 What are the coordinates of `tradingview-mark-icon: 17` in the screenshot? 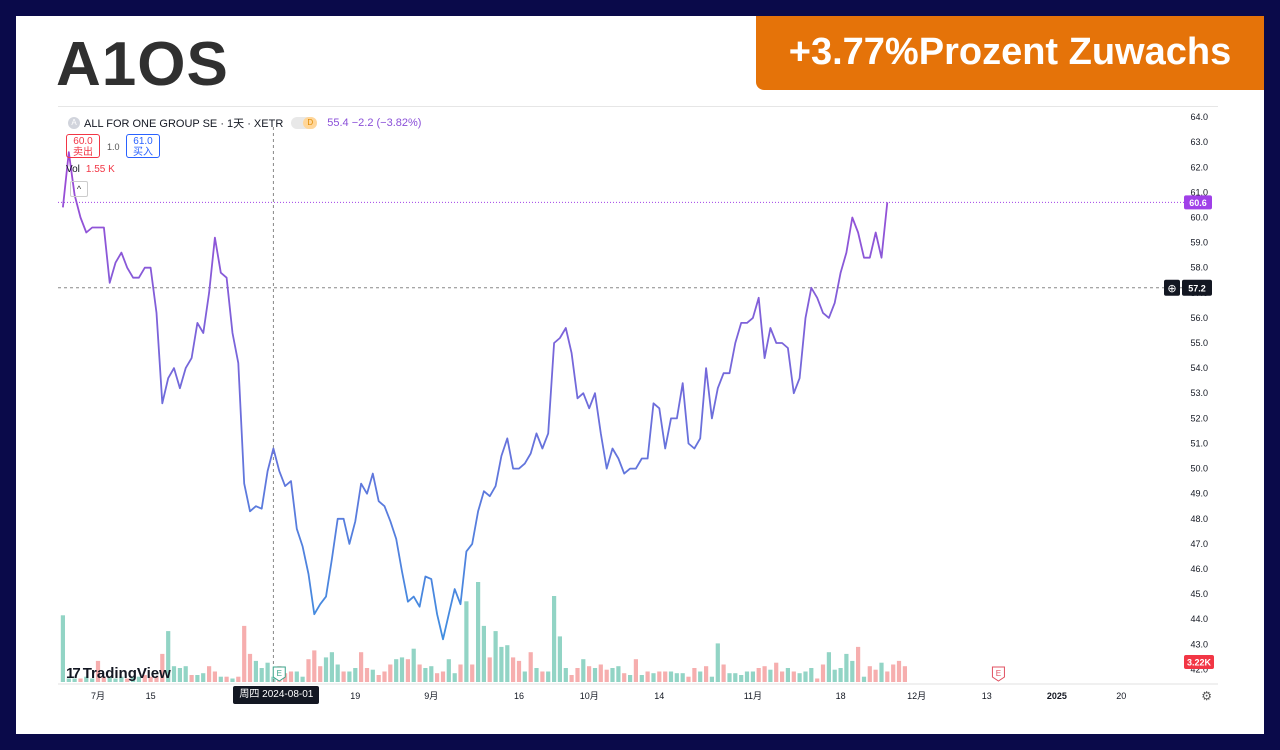 It's located at (73, 673).